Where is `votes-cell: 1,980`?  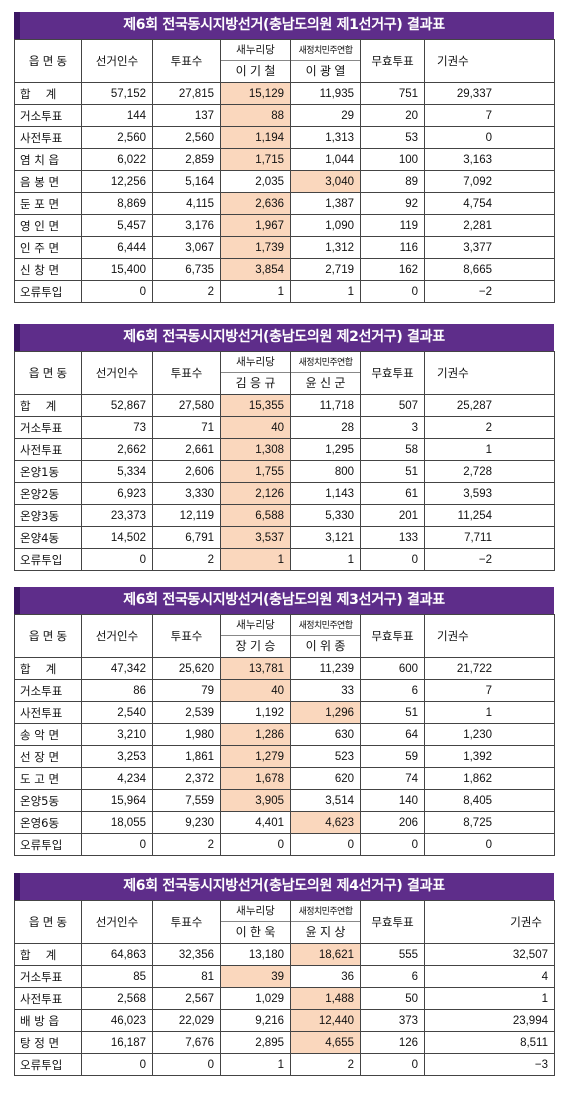 votes-cell: 1,980 is located at coordinates (186, 734).